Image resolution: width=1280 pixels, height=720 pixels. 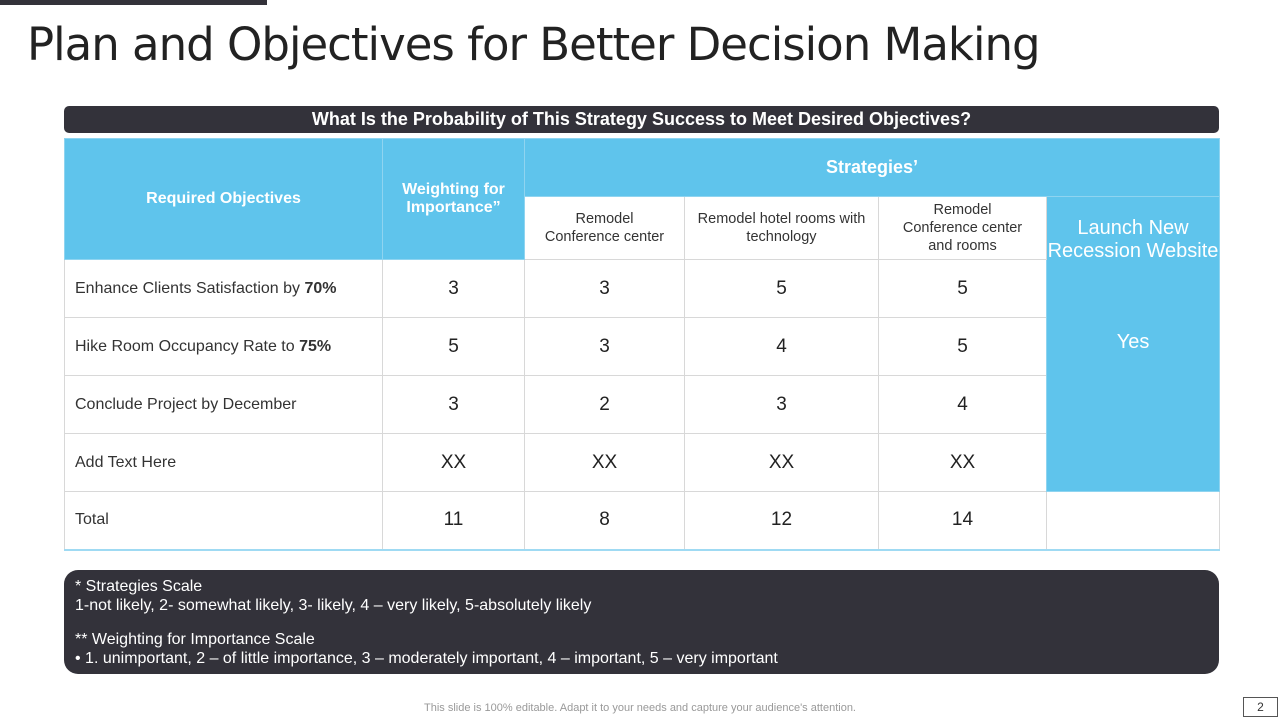 What do you see at coordinates (453, 521) in the screenshot?
I see `total-weight: 11` at bounding box center [453, 521].